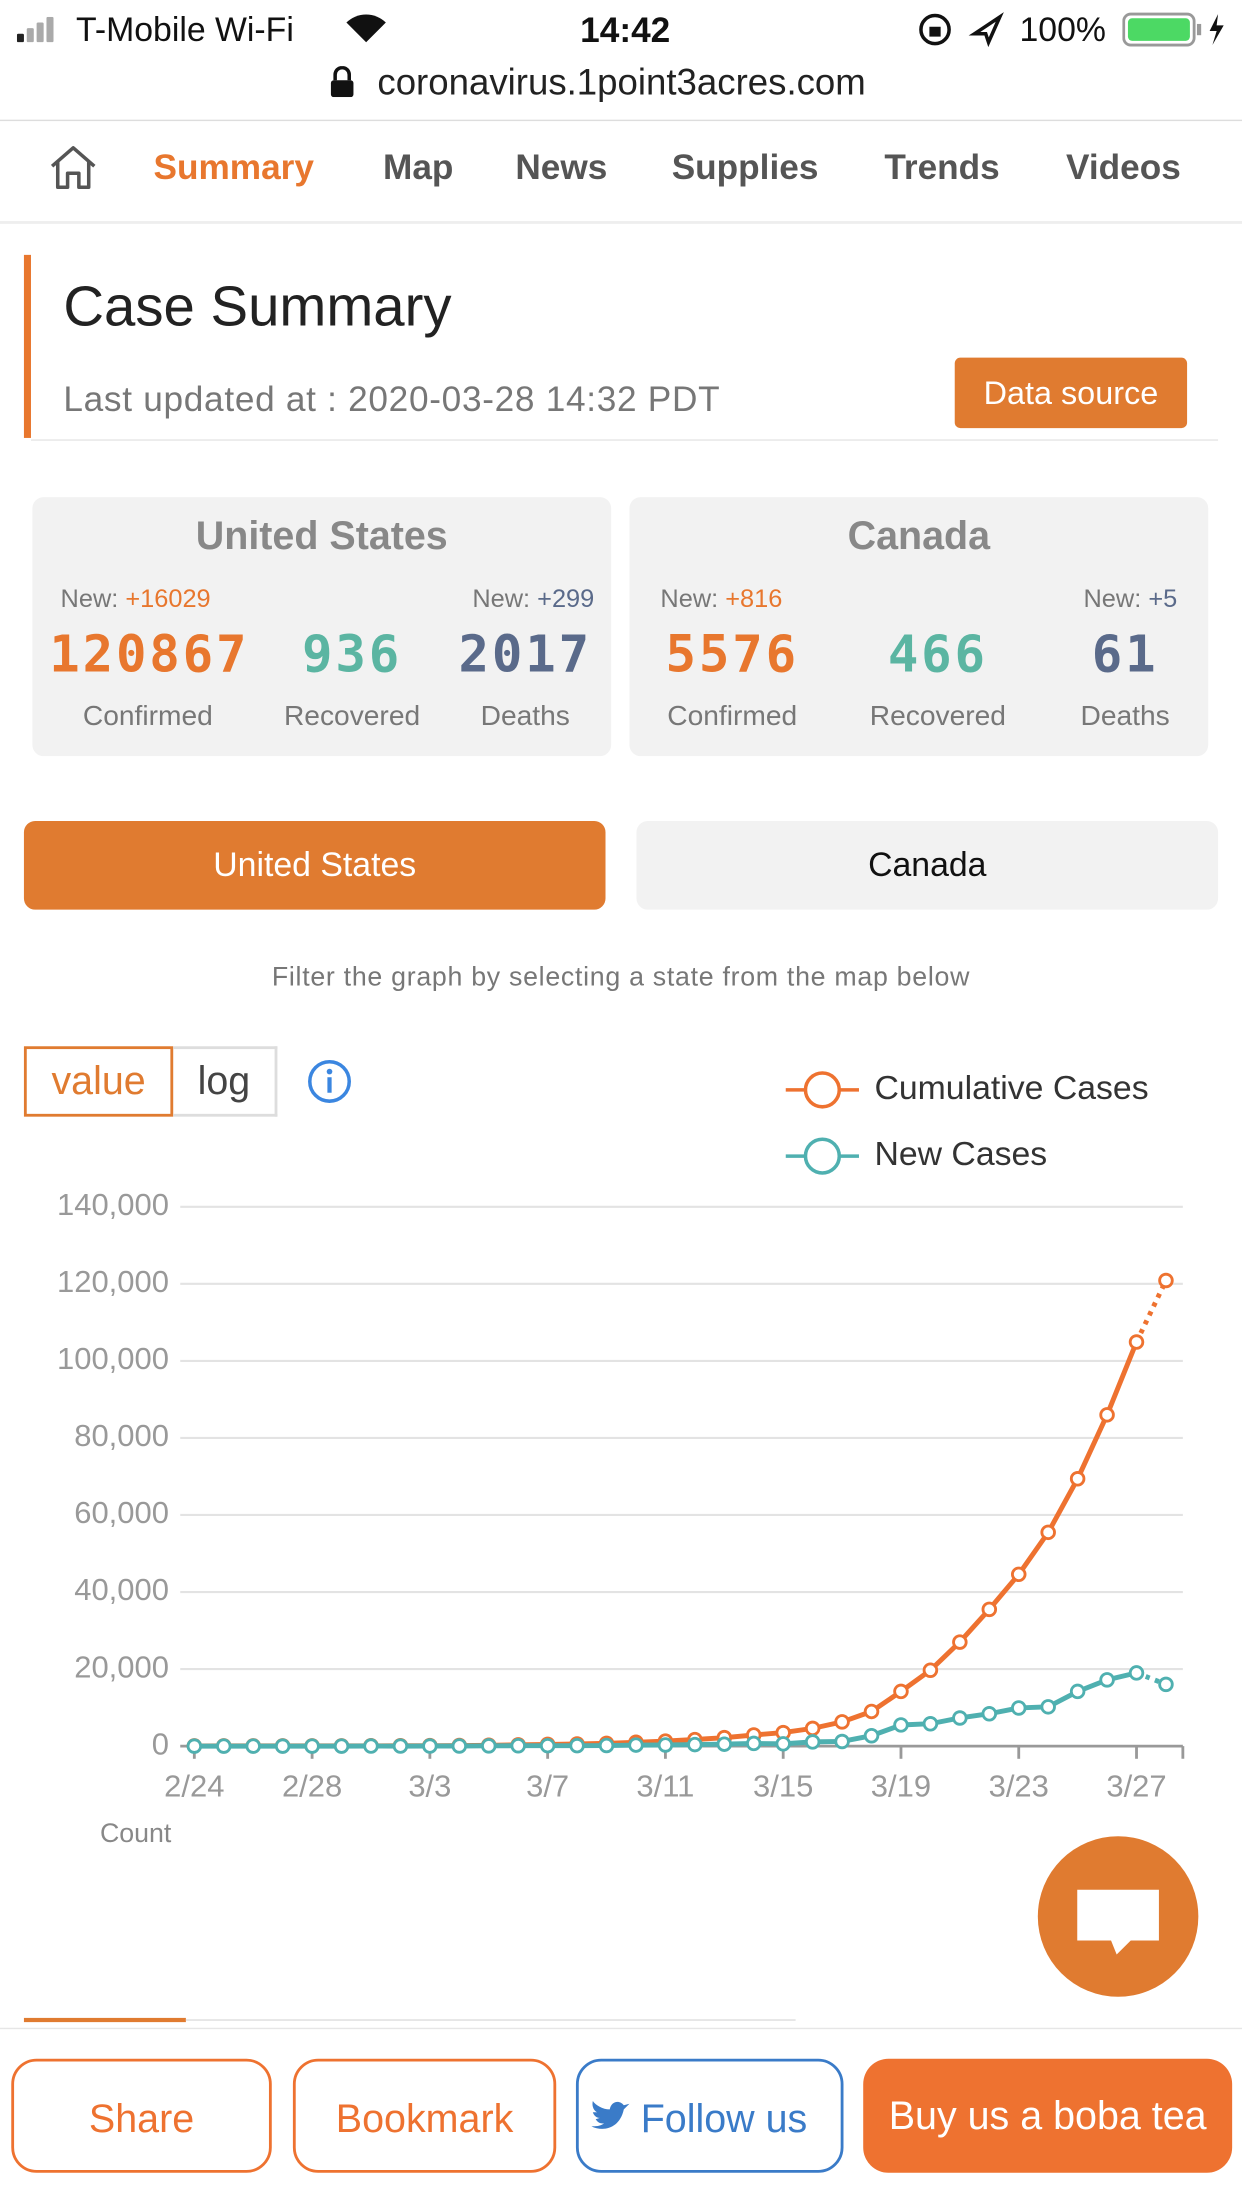 The height and width of the screenshot is (2208, 1242). Describe the element at coordinates (314, 865) in the screenshot. I see `country-tab: United States` at that location.